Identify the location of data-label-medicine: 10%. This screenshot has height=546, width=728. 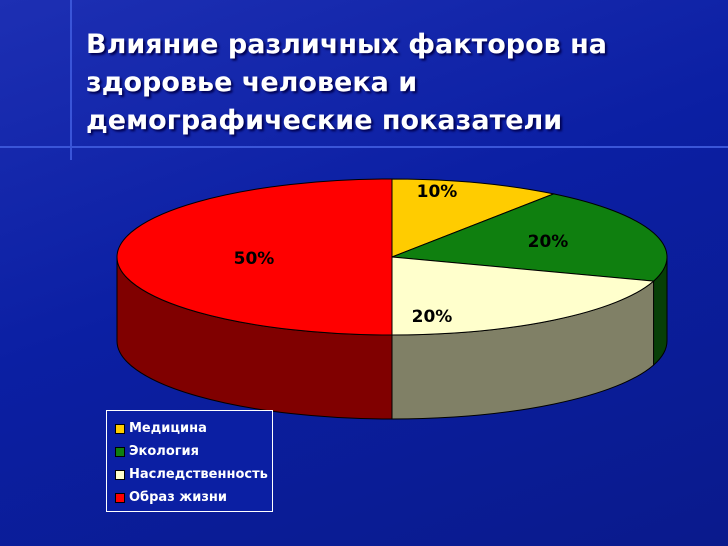
(437, 192).